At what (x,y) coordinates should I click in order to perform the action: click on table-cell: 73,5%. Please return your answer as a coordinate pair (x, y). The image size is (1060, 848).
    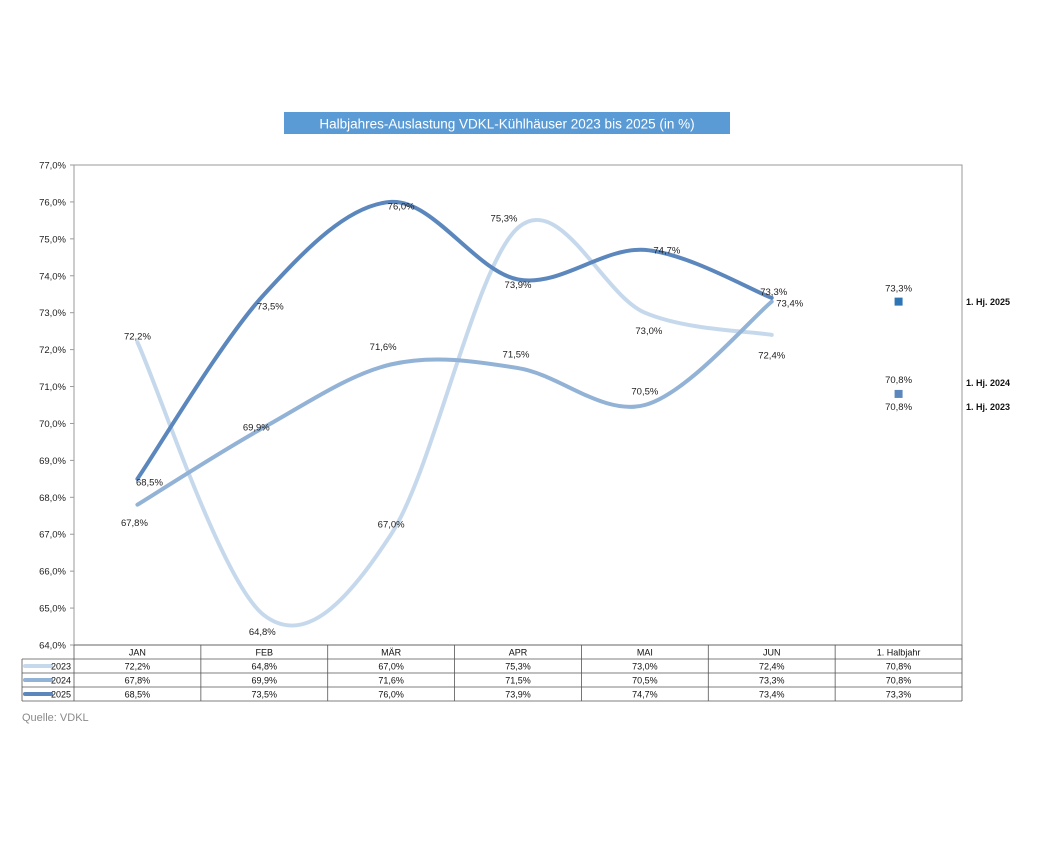
    Looking at the image, I should click on (265, 694).